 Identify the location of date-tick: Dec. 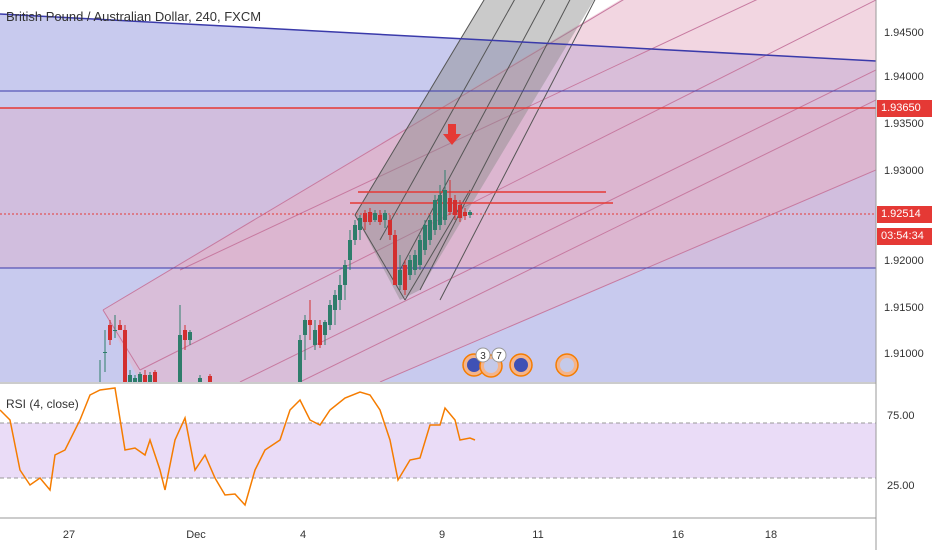
(196, 535).